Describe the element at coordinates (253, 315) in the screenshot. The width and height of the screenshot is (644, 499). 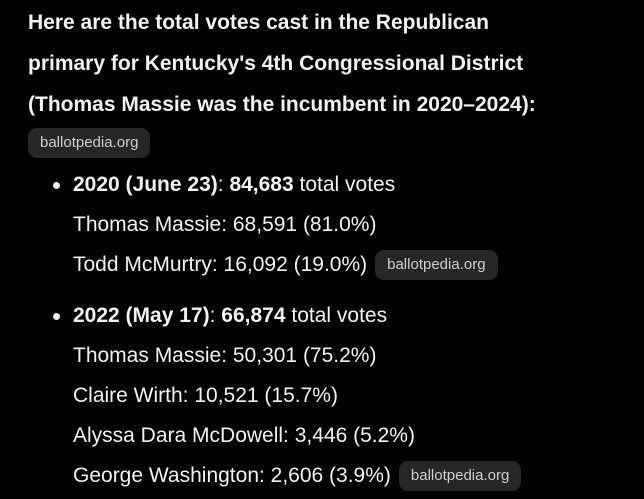
I see `item-total: 66,874` at that location.